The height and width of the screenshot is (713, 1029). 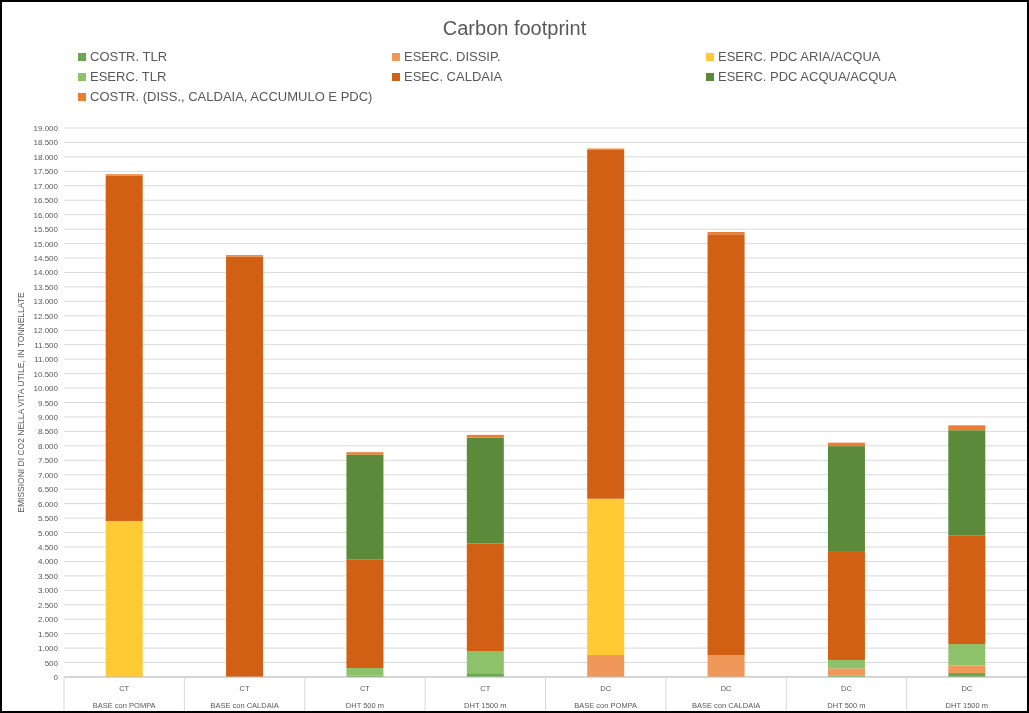 I want to click on y-tick-label: 5.500, so click(x=48, y=519).